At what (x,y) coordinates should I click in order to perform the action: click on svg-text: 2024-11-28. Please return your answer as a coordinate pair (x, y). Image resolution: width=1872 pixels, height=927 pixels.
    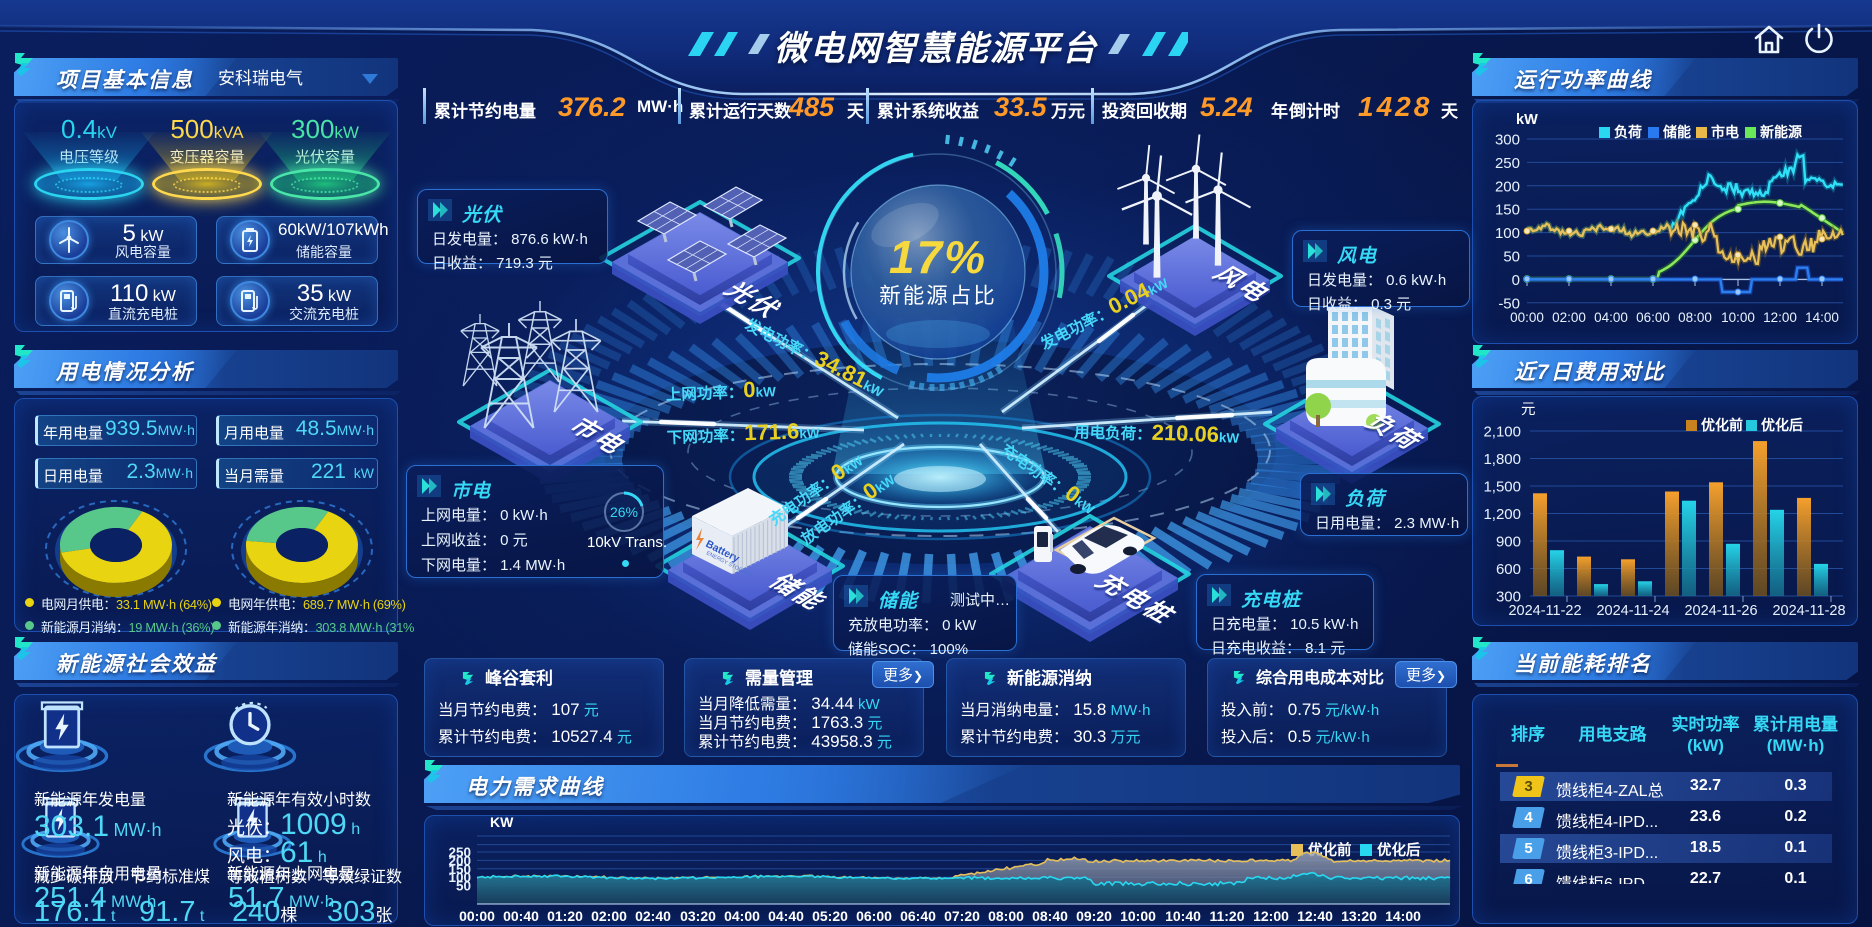
    Looking at the image, I should click on (1808, 611).